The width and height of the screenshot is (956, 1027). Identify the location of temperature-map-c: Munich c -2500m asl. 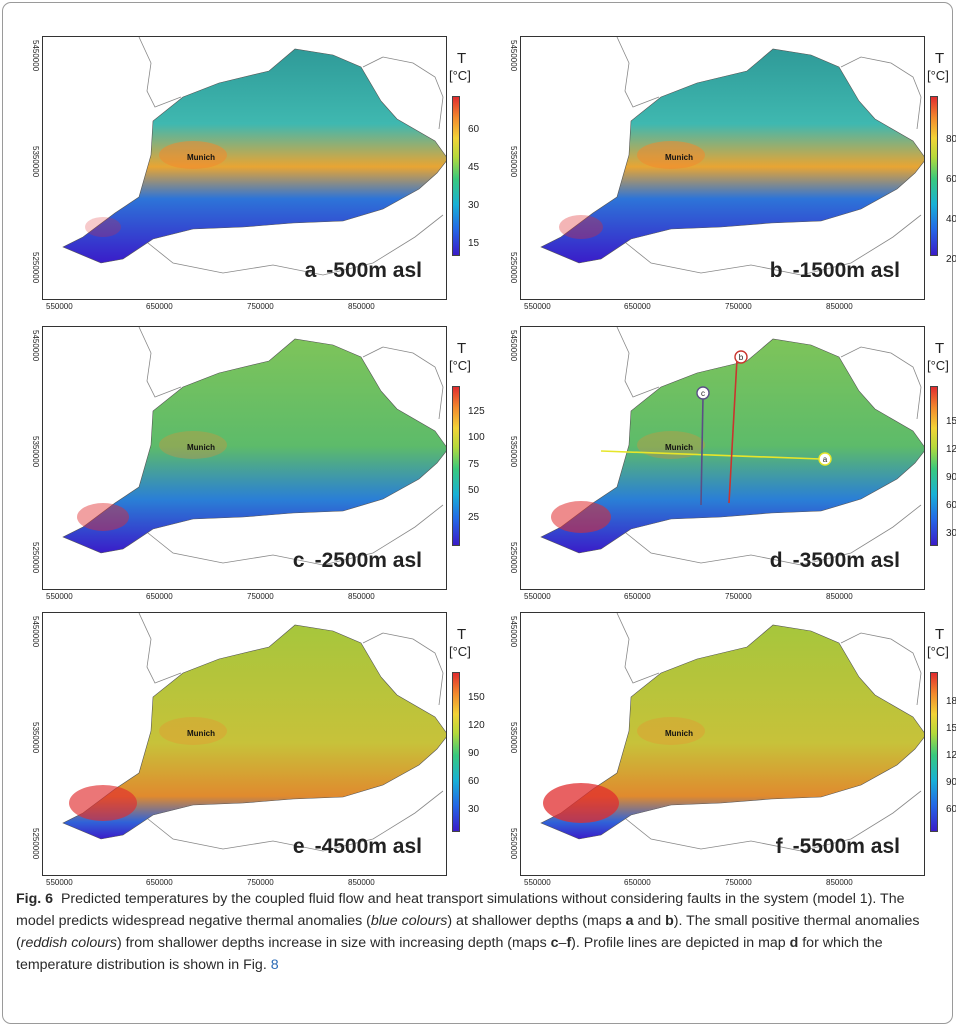
(244, 458).